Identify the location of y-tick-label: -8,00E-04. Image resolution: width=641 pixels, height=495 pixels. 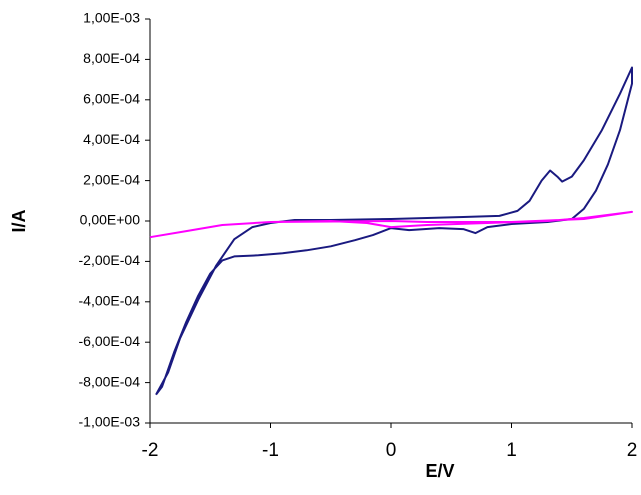
(110, 381).